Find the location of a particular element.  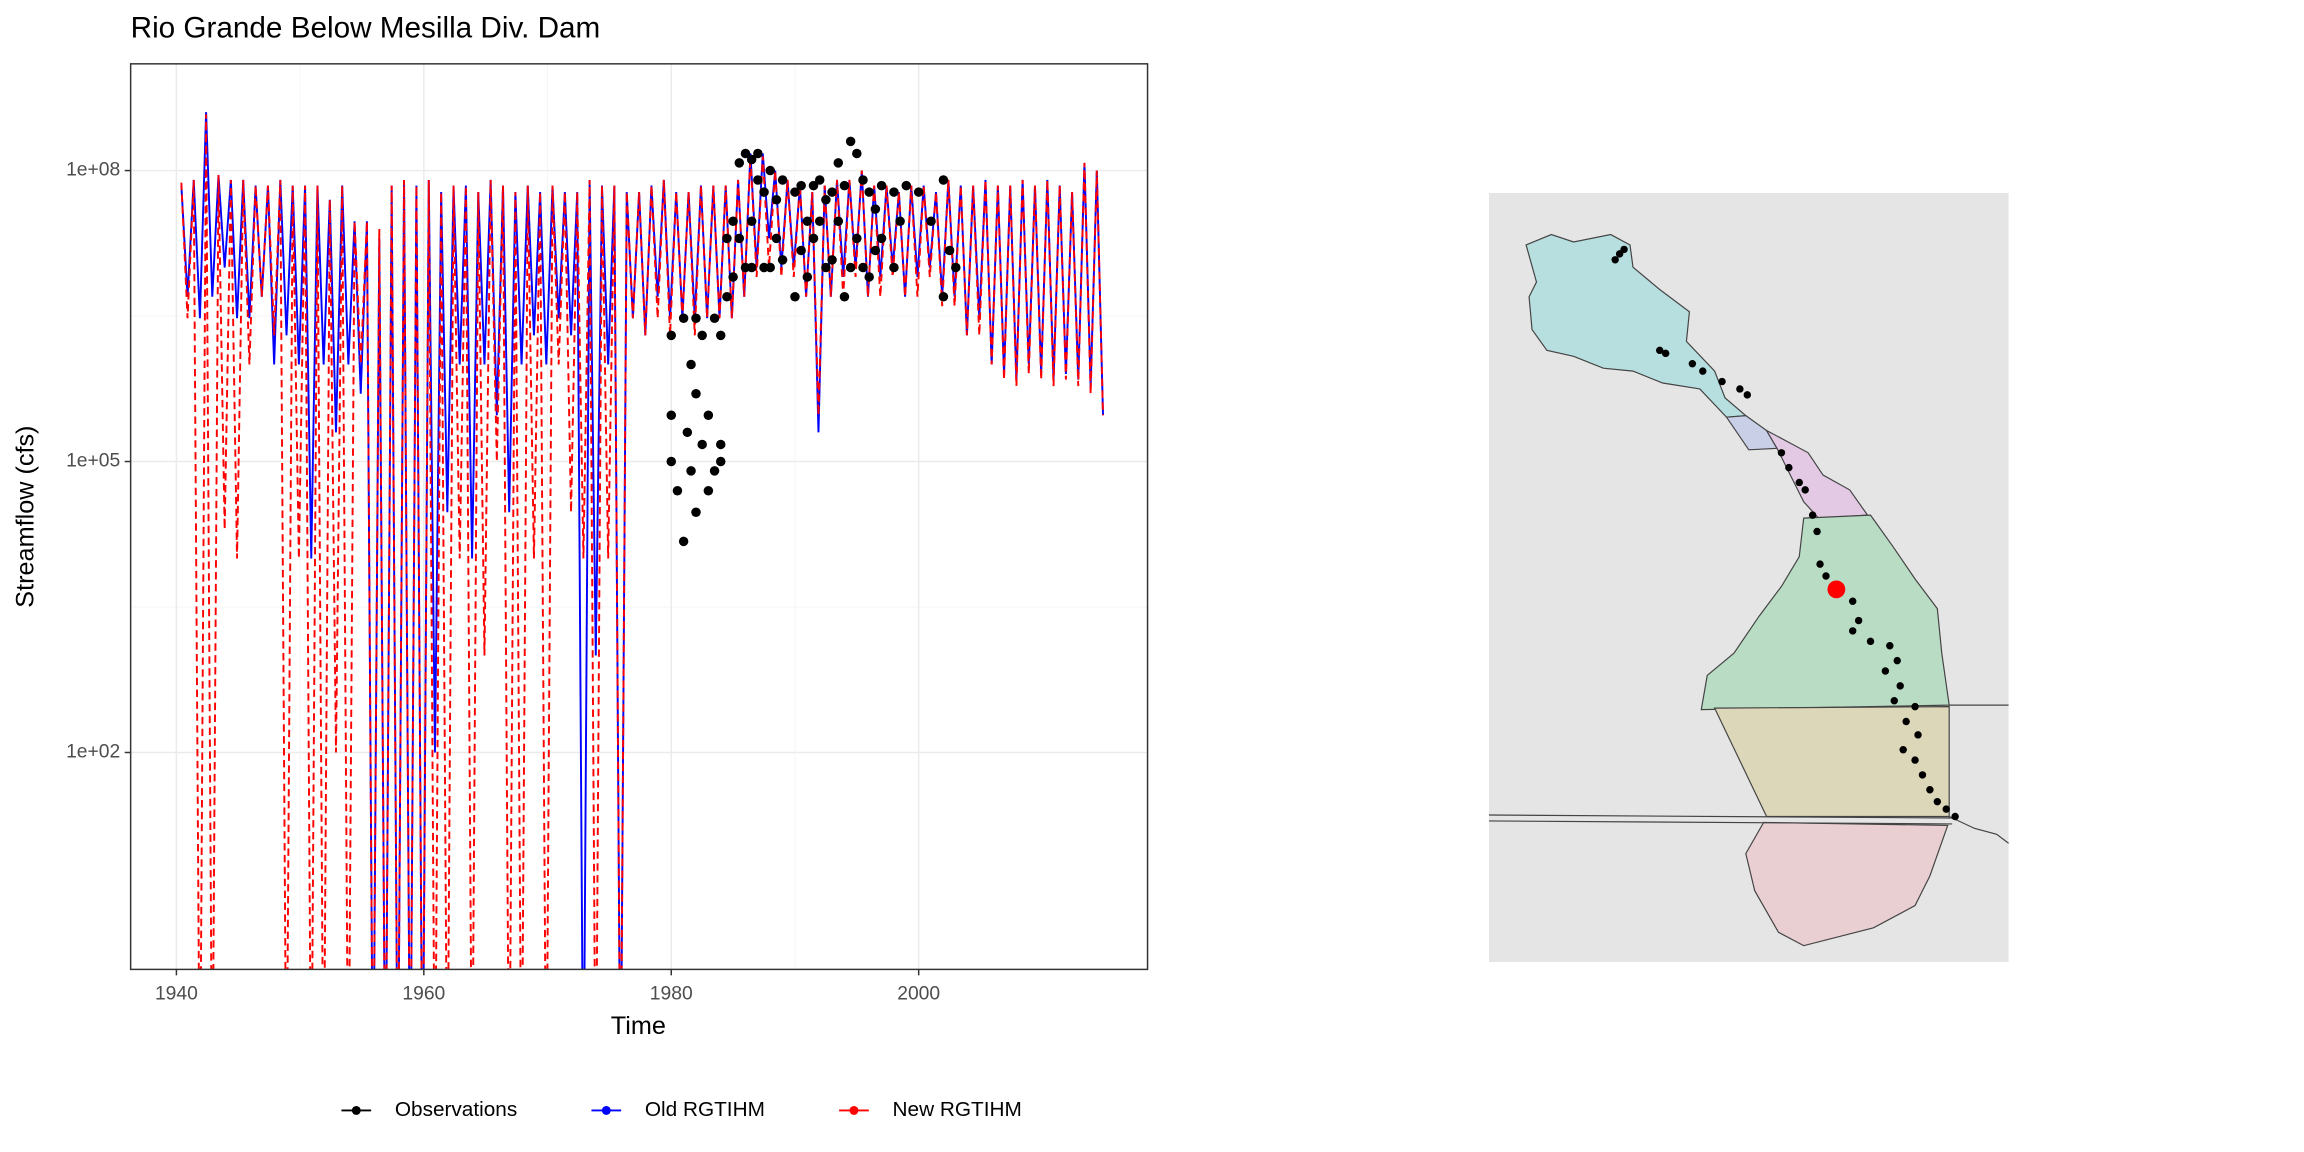

x-axis-title: Time is located at coordinates (638, 1026).